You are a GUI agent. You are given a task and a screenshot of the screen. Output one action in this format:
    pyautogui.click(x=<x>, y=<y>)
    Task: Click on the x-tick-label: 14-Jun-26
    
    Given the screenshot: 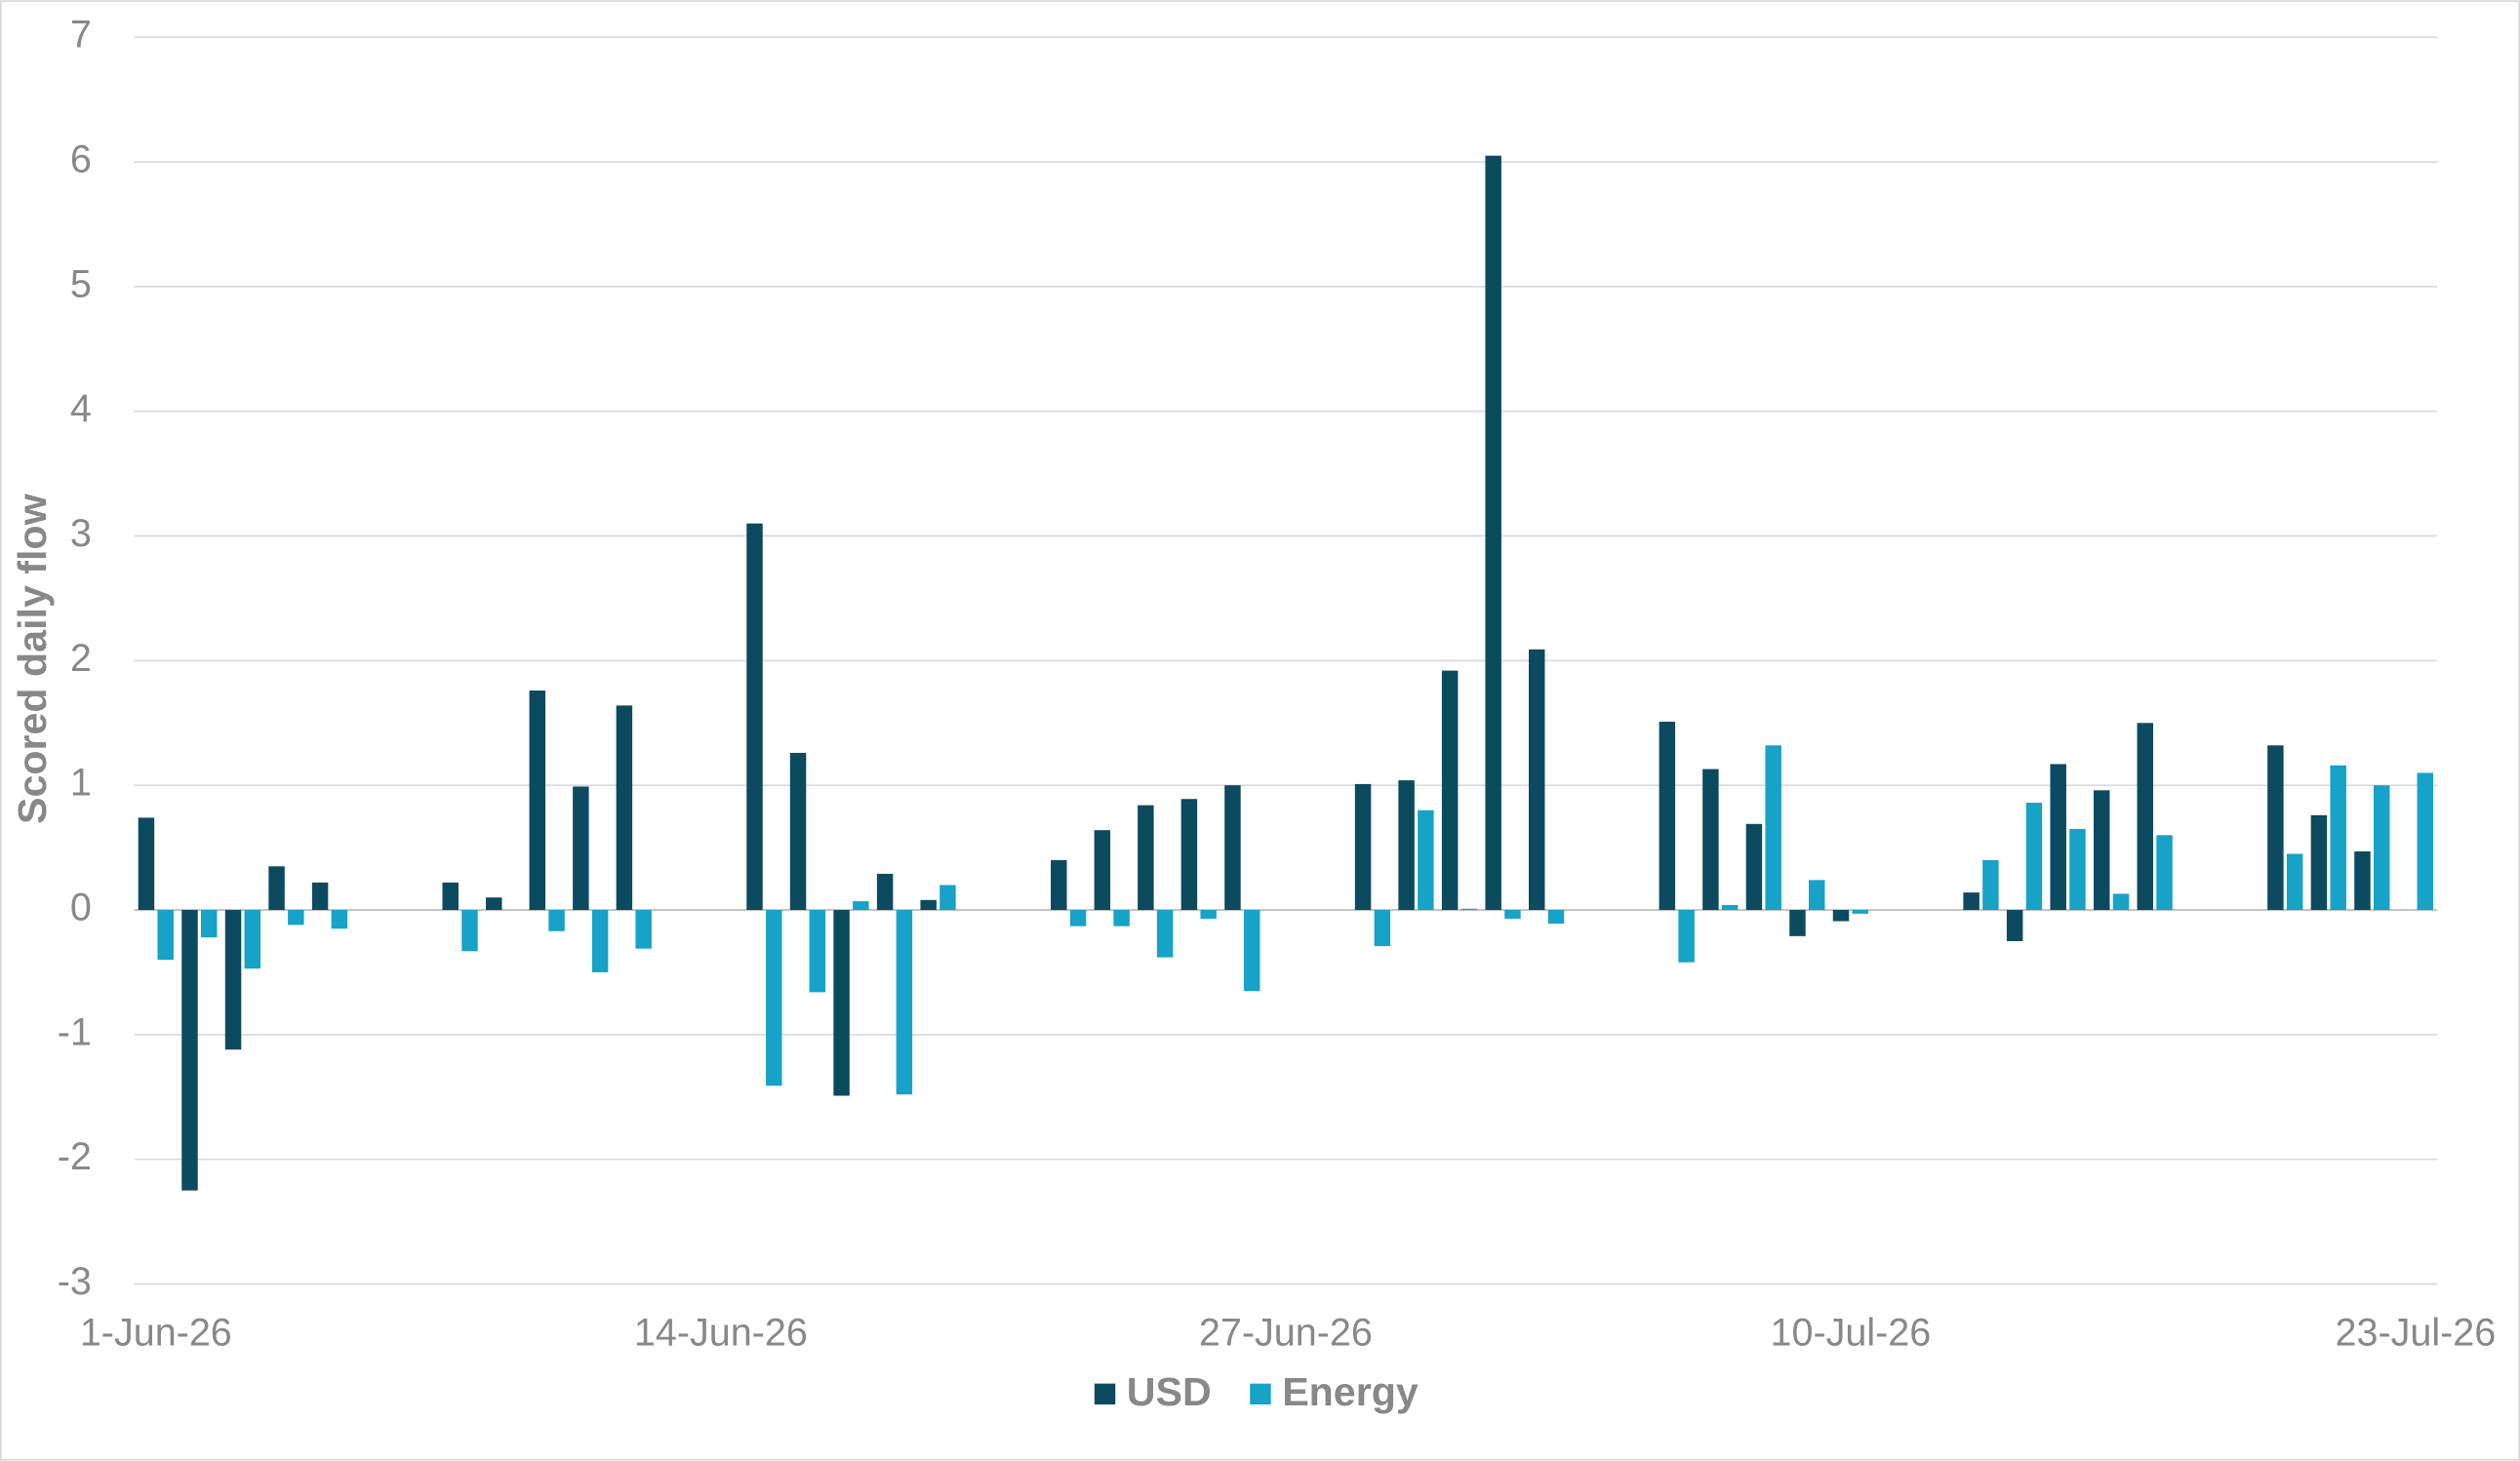 What is the action you would take?
    pyautogui.click(x=721, y=1333)
    